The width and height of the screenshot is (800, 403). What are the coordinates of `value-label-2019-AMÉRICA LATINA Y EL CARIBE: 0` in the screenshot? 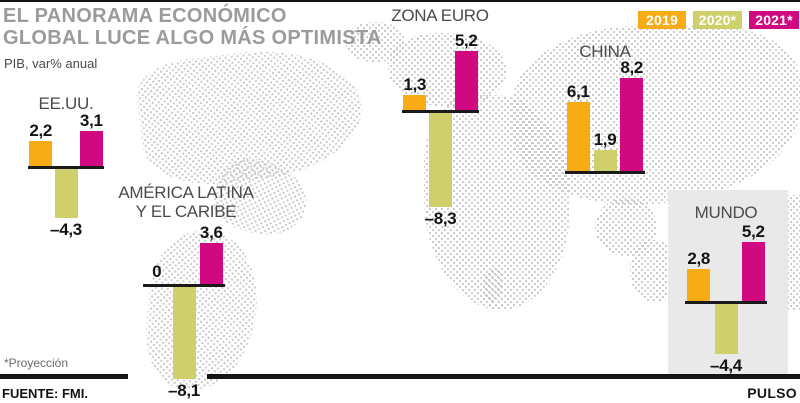 It's located at (157, 271).